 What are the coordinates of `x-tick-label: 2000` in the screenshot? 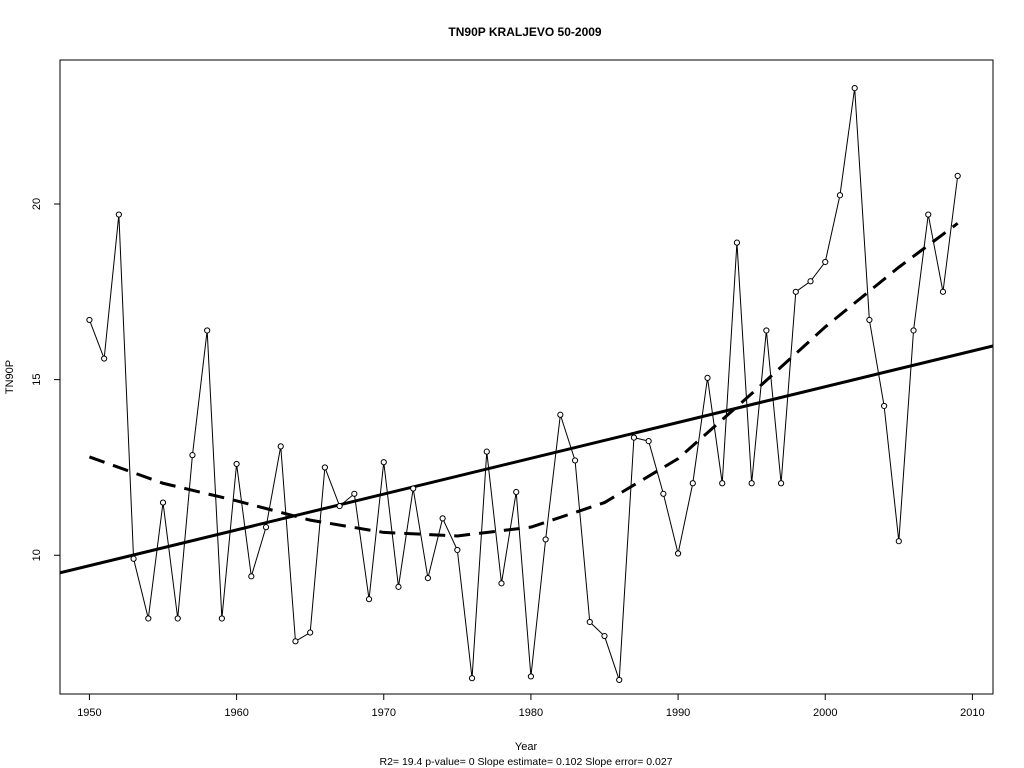 It's located at (825, 713).